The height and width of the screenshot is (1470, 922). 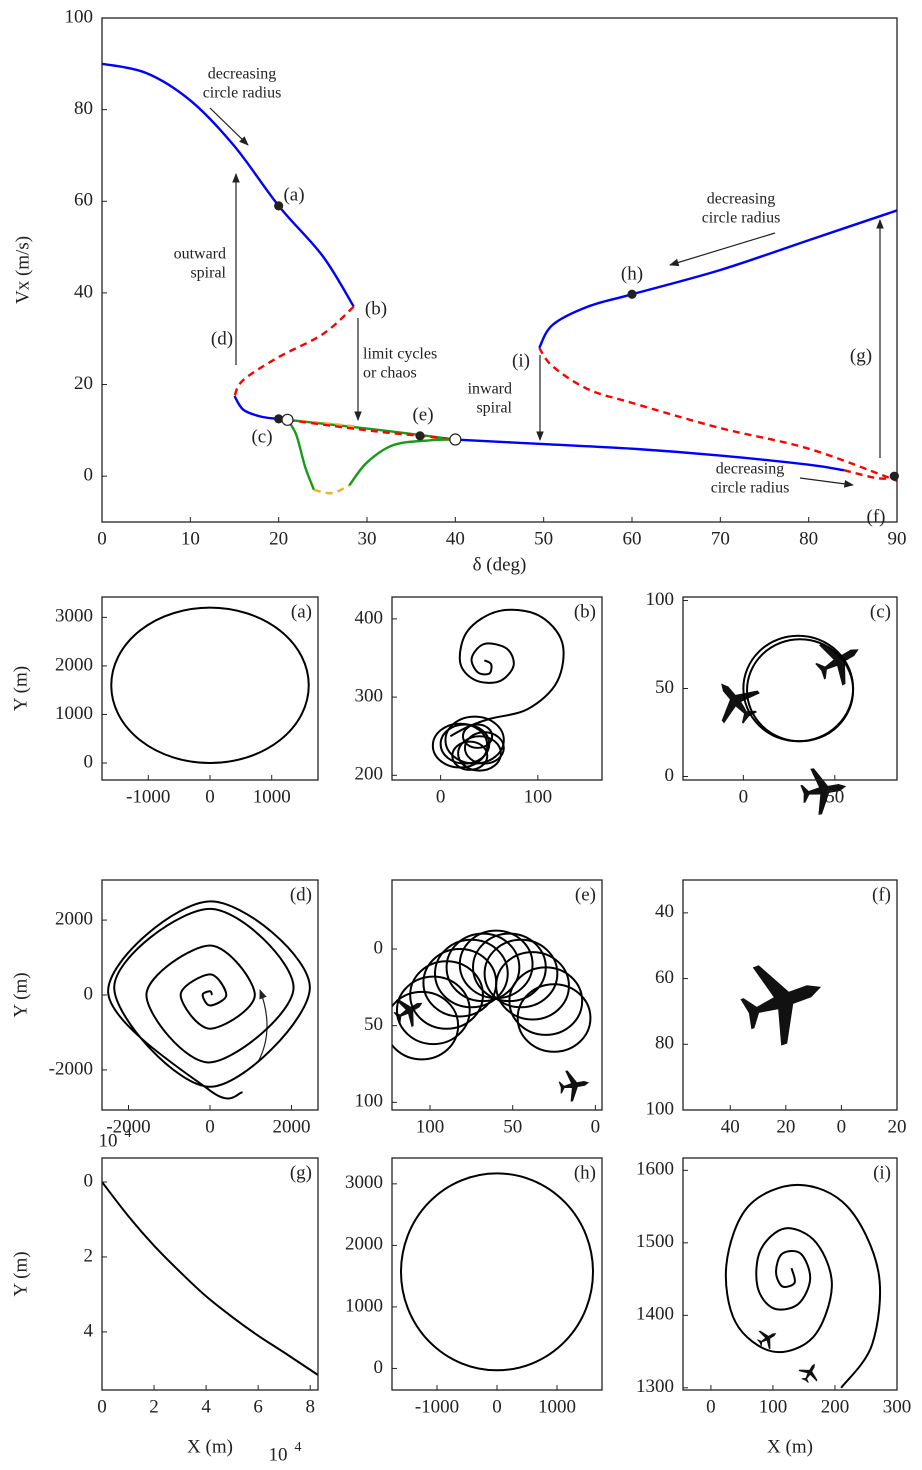 What do you see at coordinates (89, 1330) in the screenshot?
I see `y-tick-label: 4` at bounding box center [89, 1330].